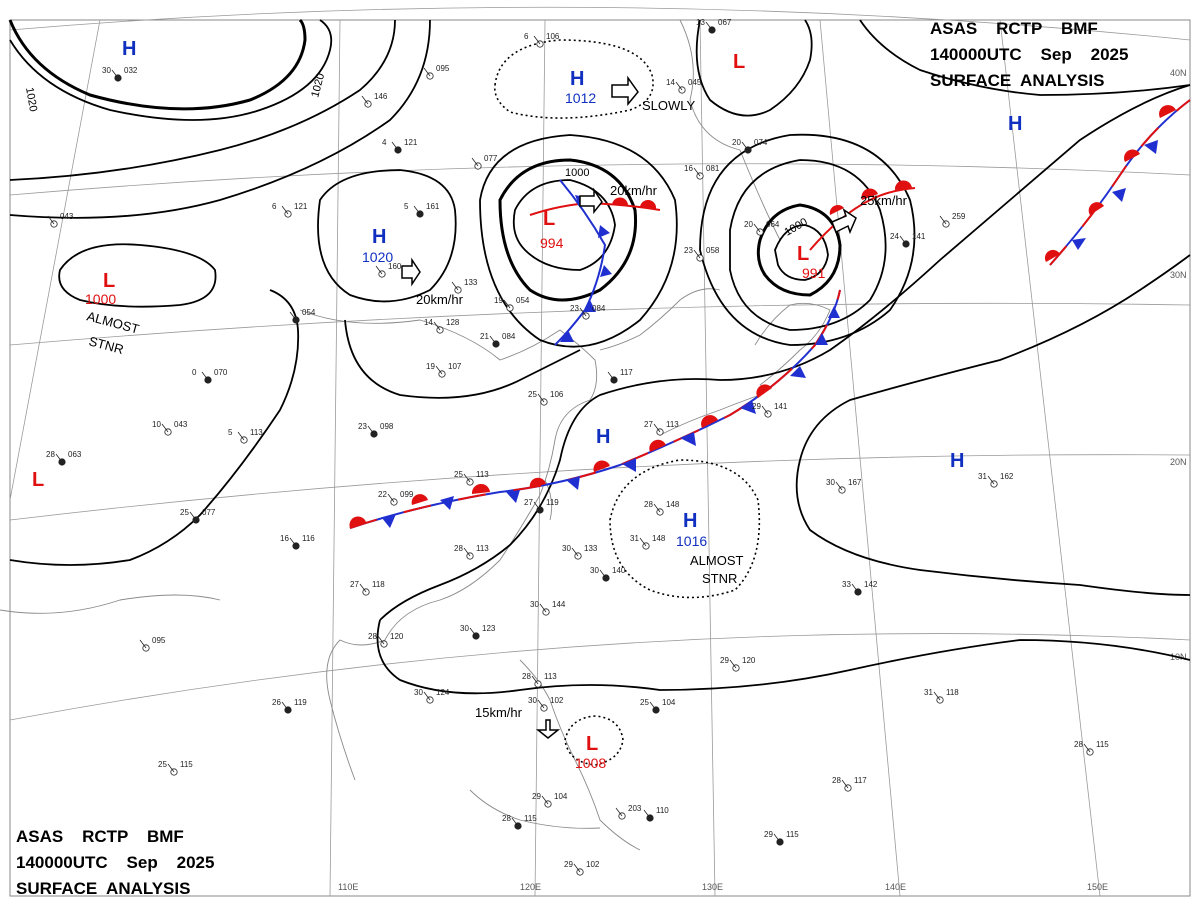  I want to click on station-pressure: 167, so click(855, 482).